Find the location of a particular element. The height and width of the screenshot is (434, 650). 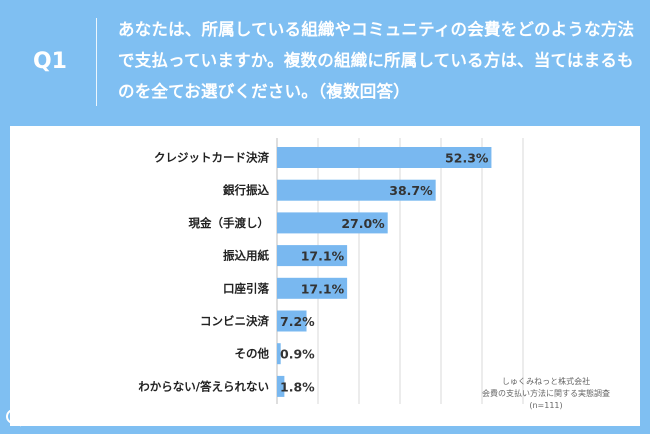

category-label: クレジットカード決済 is located at coordinates (211, 158).